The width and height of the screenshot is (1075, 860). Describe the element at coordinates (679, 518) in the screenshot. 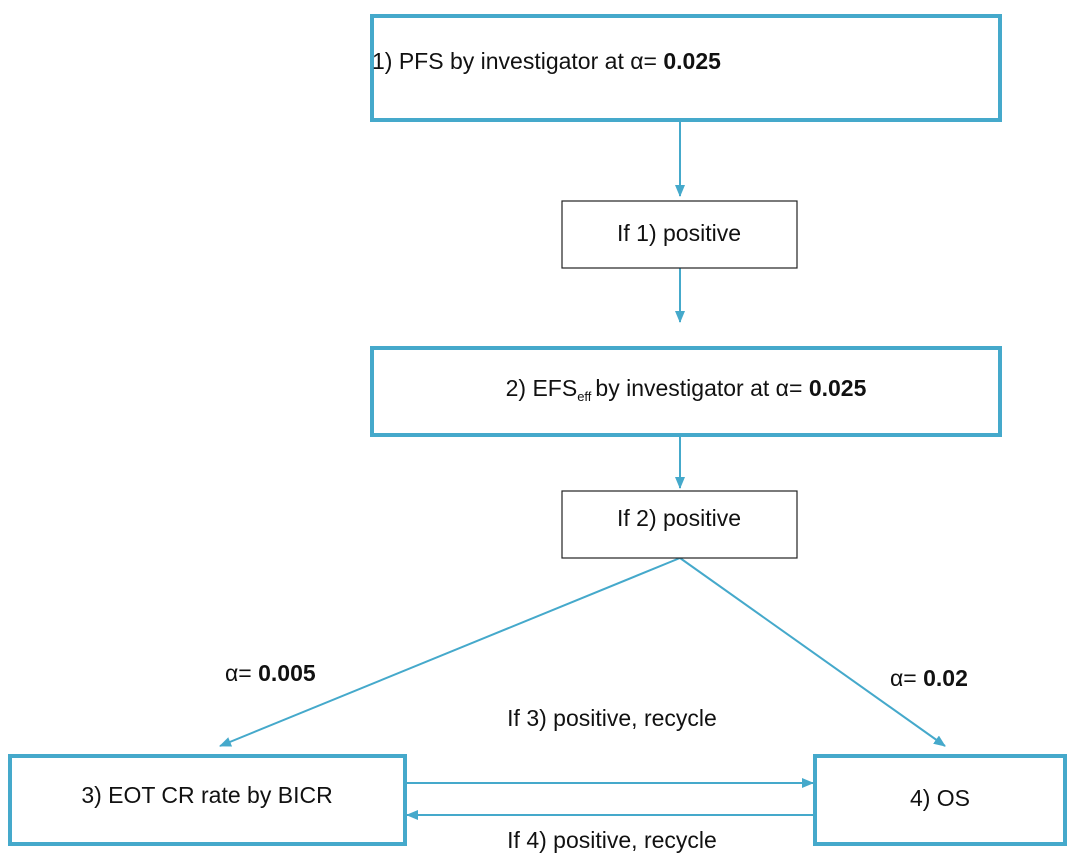

I see `condition-label: If 2) positive` at that location.